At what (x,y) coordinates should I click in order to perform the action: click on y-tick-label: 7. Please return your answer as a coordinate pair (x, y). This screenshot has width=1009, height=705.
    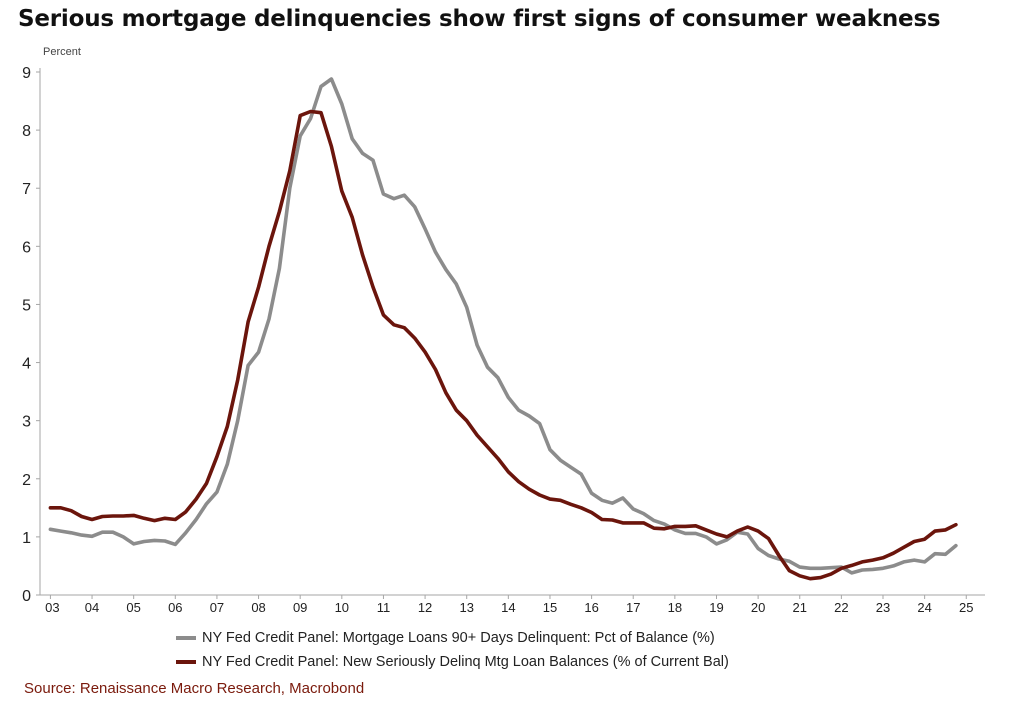
    Looking at the image, I should click on (26, 189).